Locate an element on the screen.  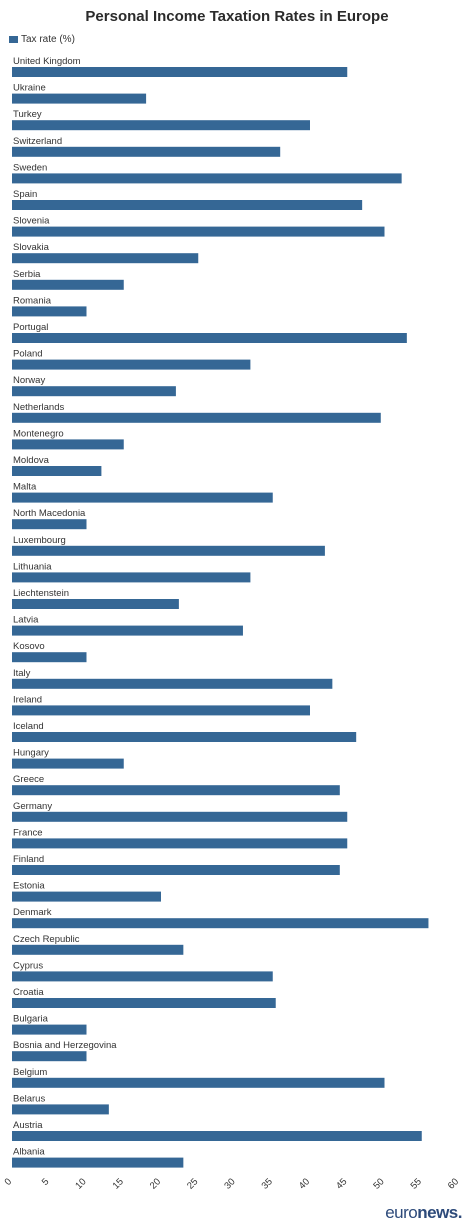
brand-part2: news. is located at coordinates (439, 1212).